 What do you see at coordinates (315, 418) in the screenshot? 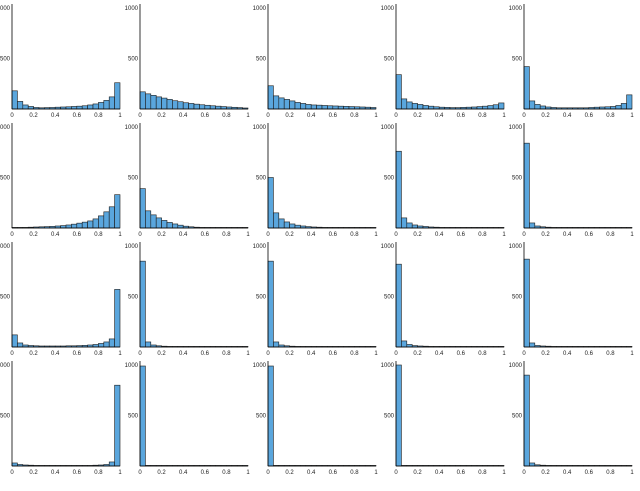
I see `histogram-panel-18: 500 1000 0 0.2 0.4 0.6 0.8 1` at bounding box center [315, 418].